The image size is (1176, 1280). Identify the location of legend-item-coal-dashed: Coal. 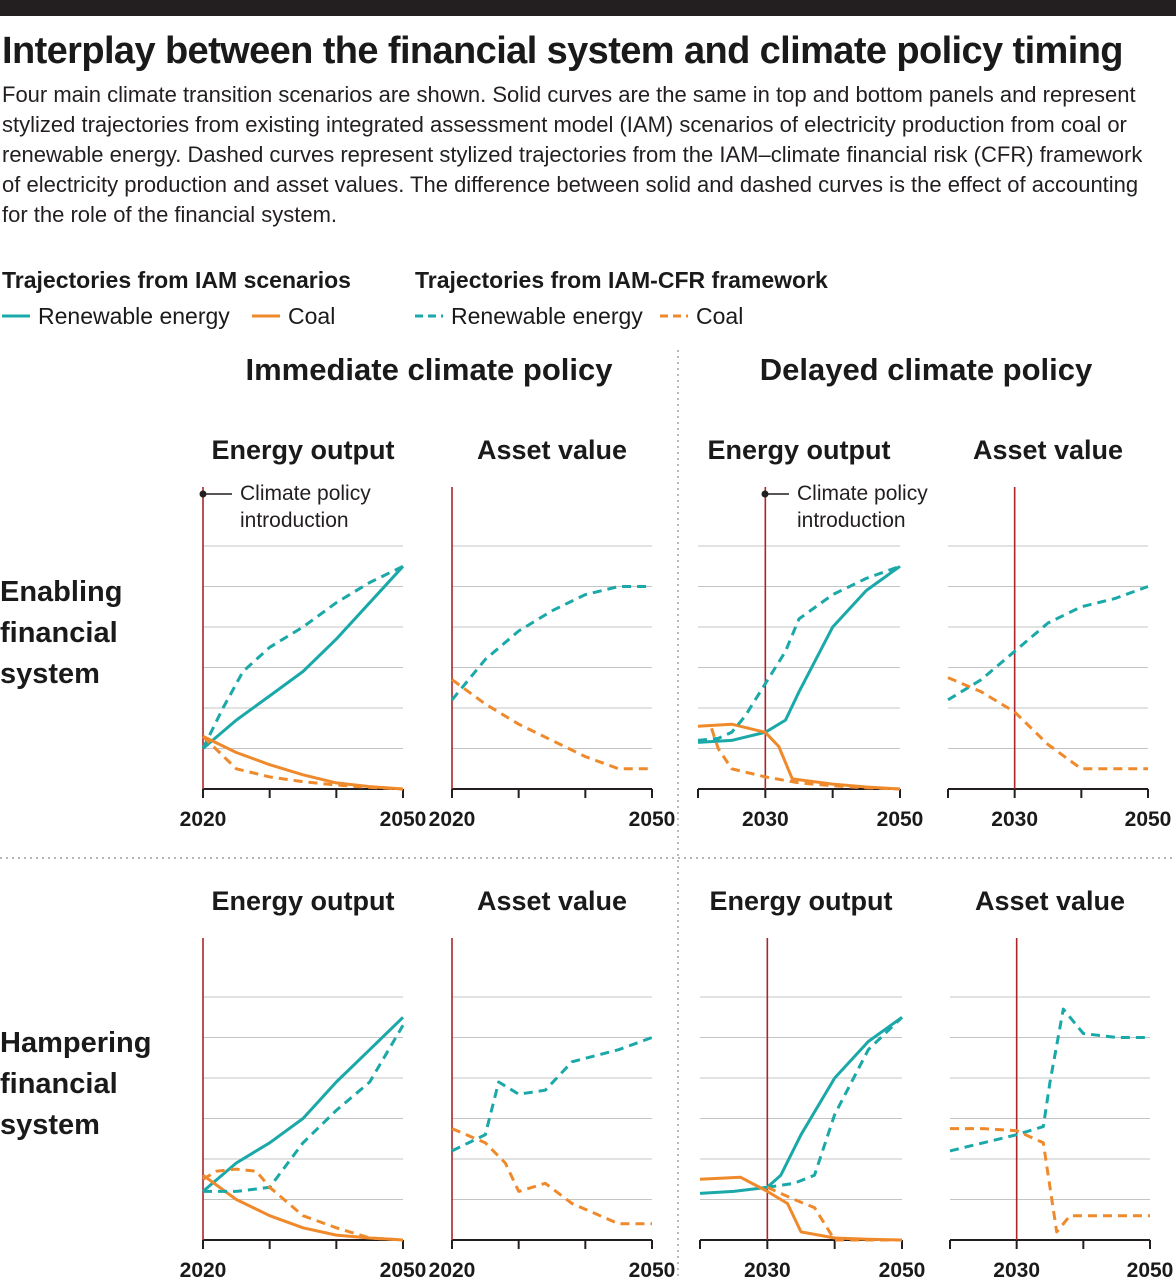
(701, 316).